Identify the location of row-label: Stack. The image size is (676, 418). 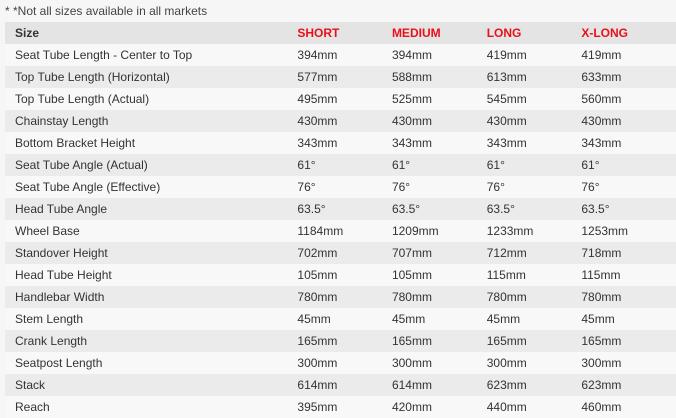
(151, 385).